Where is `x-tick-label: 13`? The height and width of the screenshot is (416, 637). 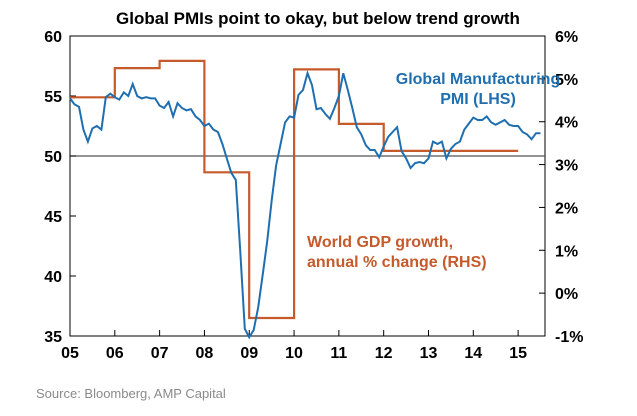
x-tick-label: 13 is located at coordinates (429, 353).